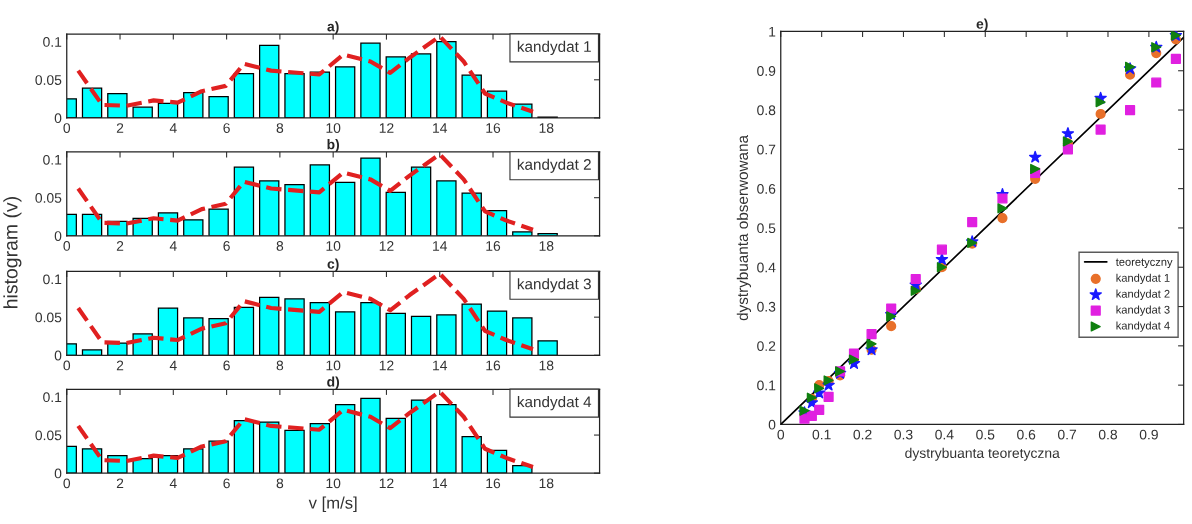  What do you see at coordinates (554, 165) in the screenshot?
I see `annotation: kandydat 2` at bounding box center [554, 165].